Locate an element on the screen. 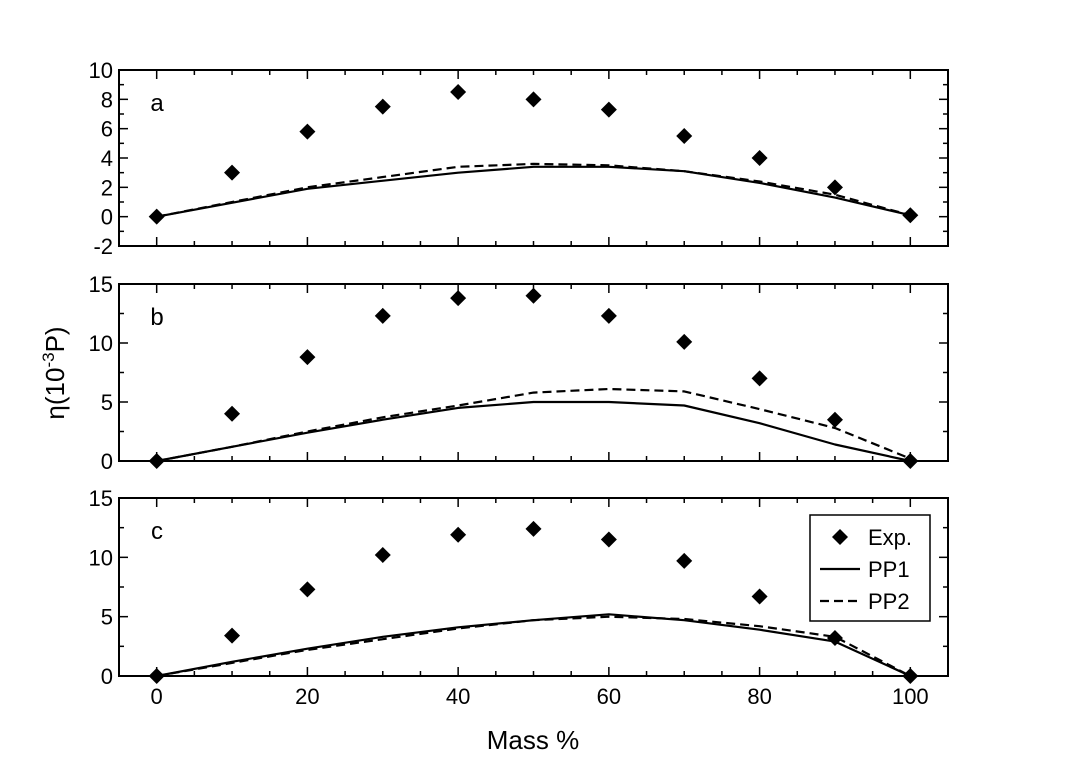 The width and height of the screenshot is (1067, 774). legend-label: PP1 is located at coordinates (889, 569).